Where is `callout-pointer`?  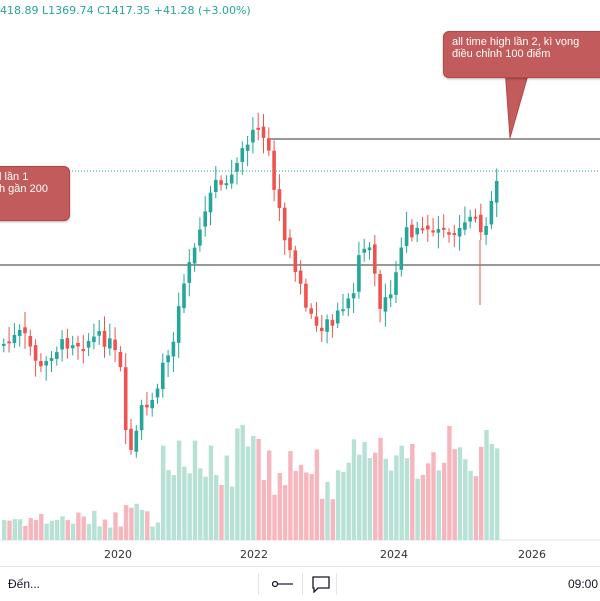 callout-pointer is located at coordinates (517, 103).